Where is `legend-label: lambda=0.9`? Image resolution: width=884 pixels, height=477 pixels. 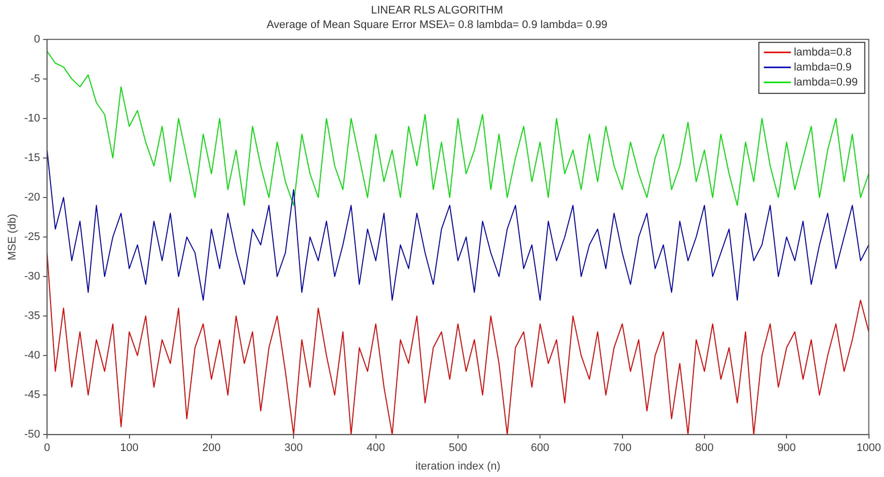 legend-label: lambda=0.9 is located at coordinates (823, 67).